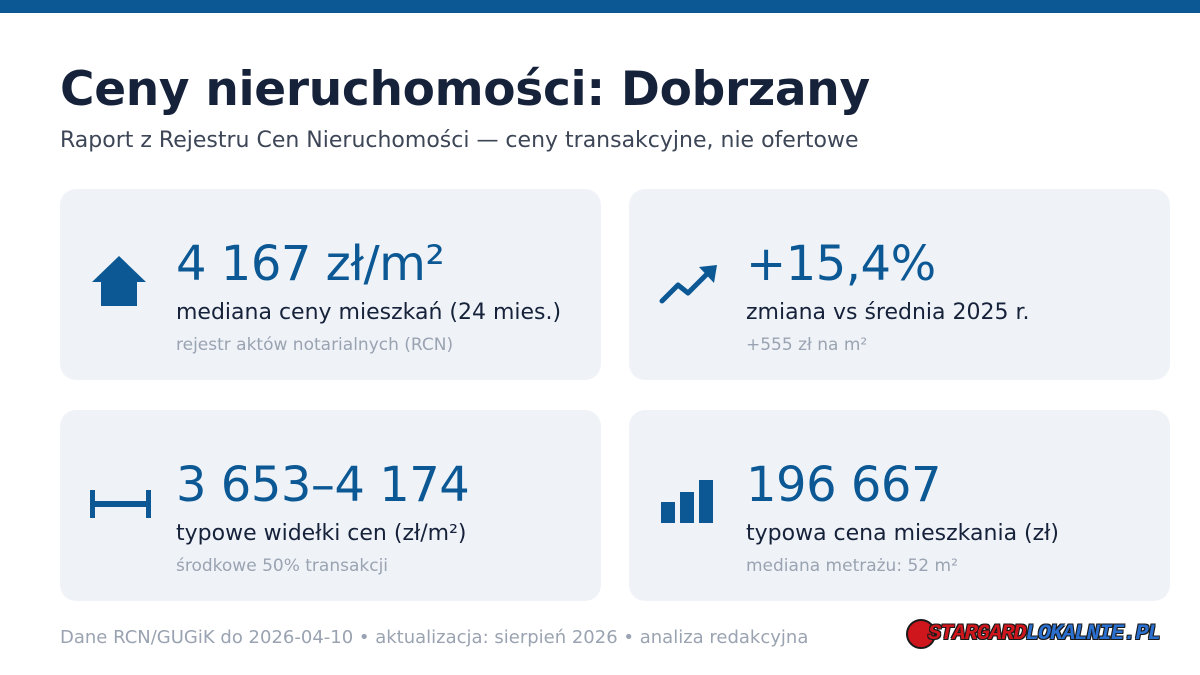 The image size is (1200, 675). I want to click on logo-accent-text: LOKALNIE.PL, so click(1093, 633).